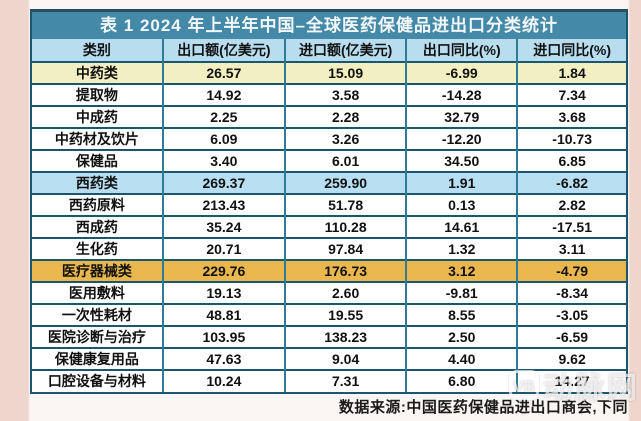 This screenshot has width=641, height=421. Describe the element at coordinates (223, 314) in the screenshot. I see `value-cell: 48.81` at that location.